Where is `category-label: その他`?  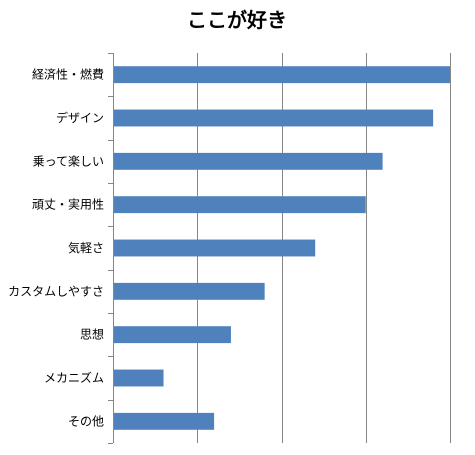 category-label: その他 is located at coordinates (86, 421).